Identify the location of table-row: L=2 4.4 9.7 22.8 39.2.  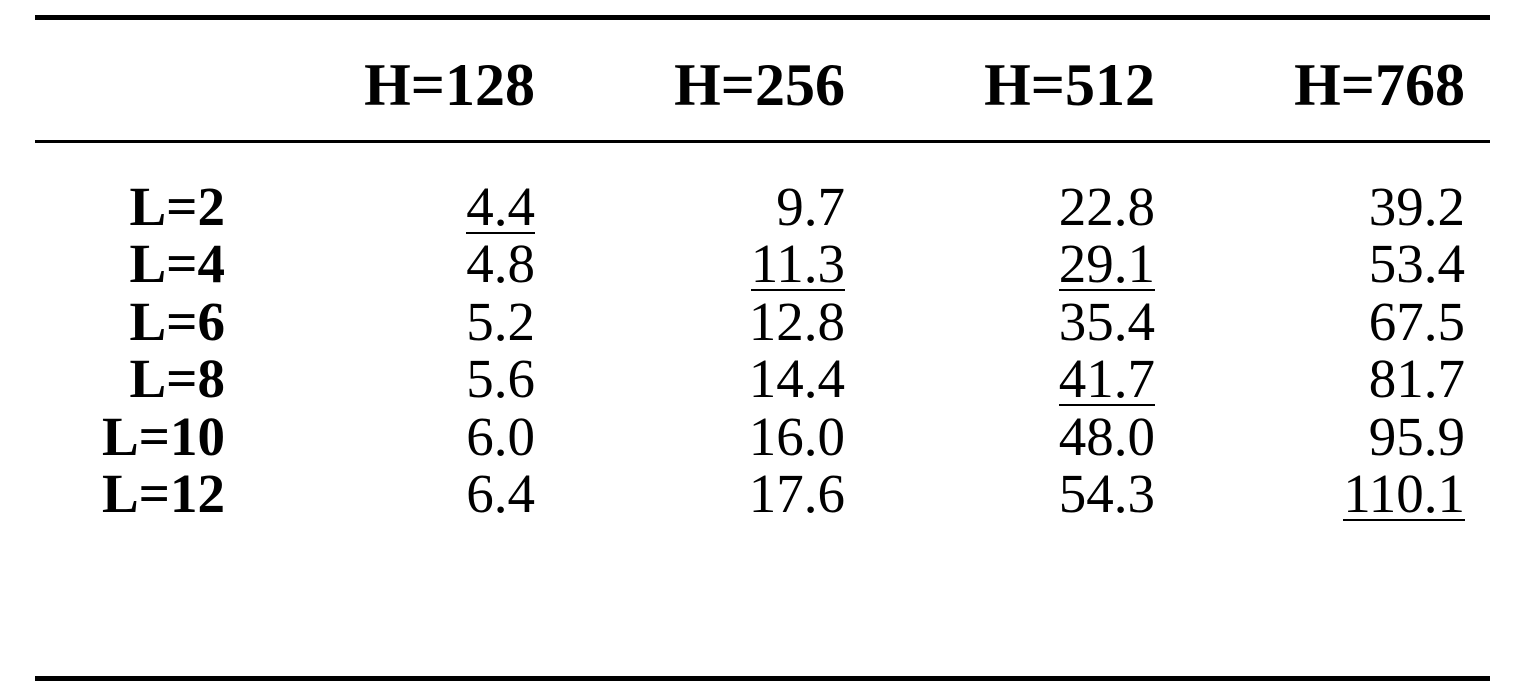
(763, 206).